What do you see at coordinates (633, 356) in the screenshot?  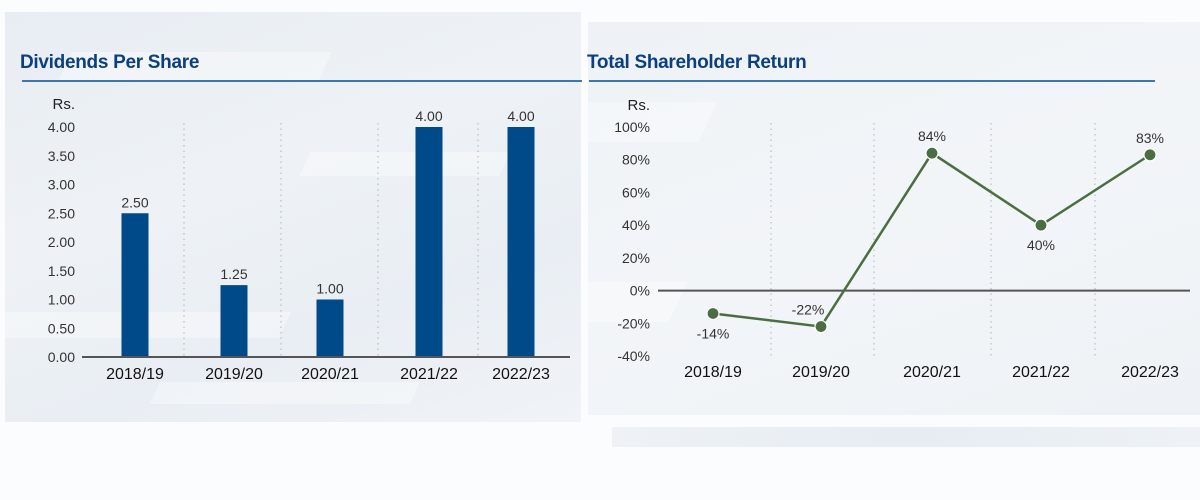 I see `y-tick-label: -40%` at bounding box center [633, 356].